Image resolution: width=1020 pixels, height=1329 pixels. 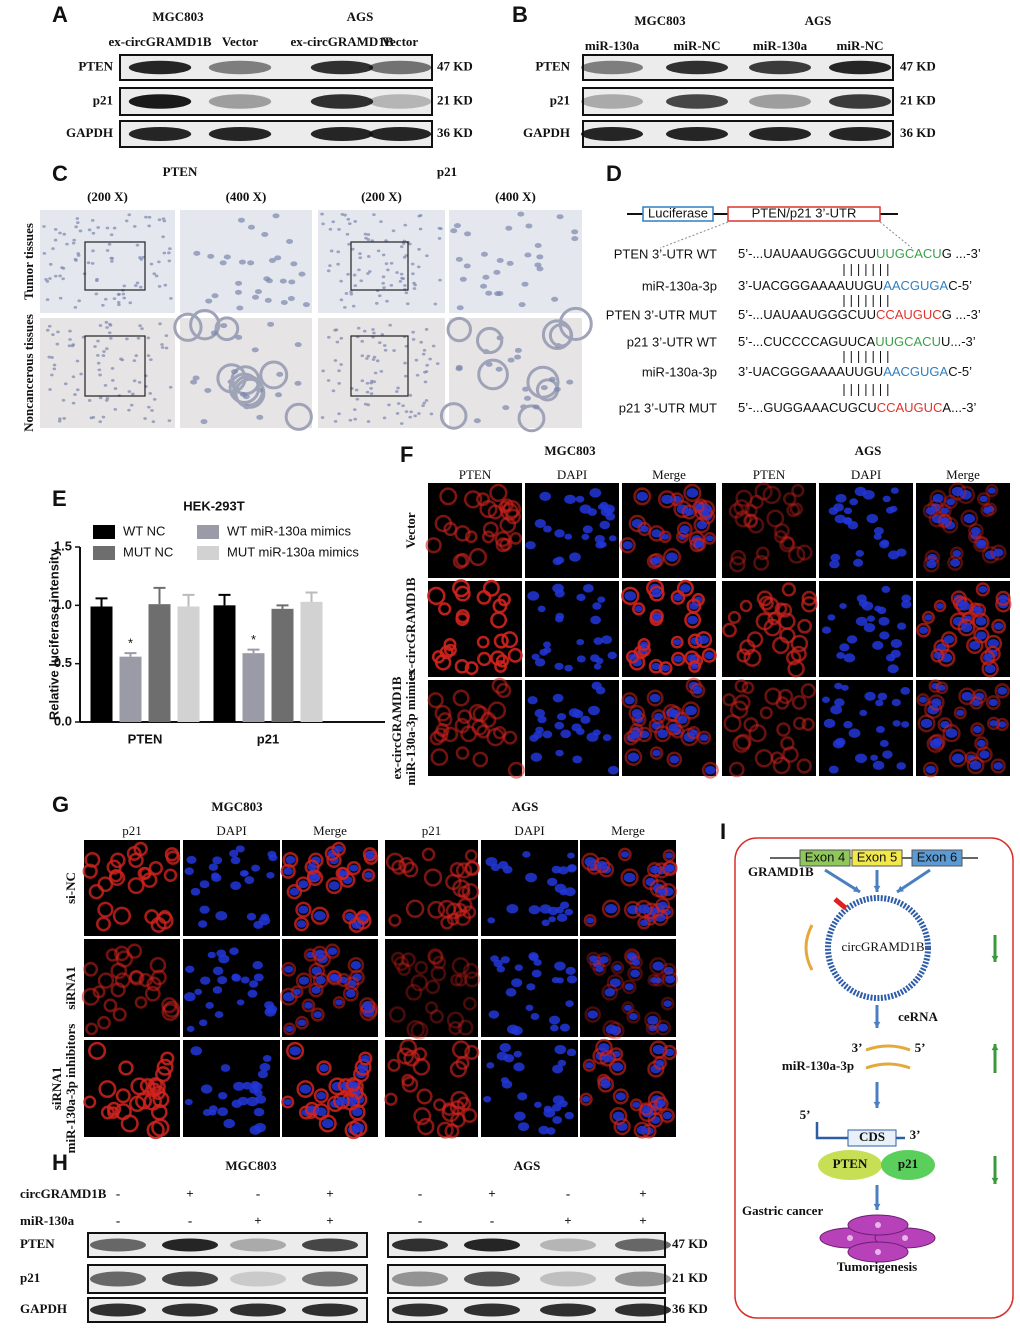 I want to click on gland, so click(x=227, y=329).